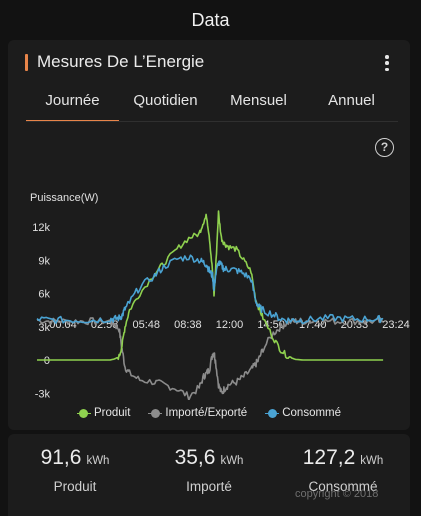 The width and height of the screenshot is (421, 516). What do you see at coordinates (337, 494) in the screenshot?
I see `copyright-watermark: copyright © 2018` at bounding box center [337, 494].